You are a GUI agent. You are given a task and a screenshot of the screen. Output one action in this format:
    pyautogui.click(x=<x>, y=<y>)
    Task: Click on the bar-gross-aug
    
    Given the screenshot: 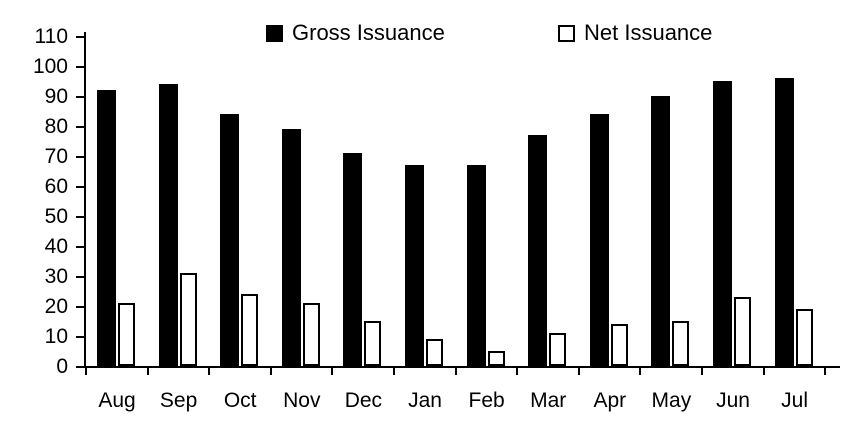 What is the action you would take?
    pyautogui.click(x=106, y=228)
    